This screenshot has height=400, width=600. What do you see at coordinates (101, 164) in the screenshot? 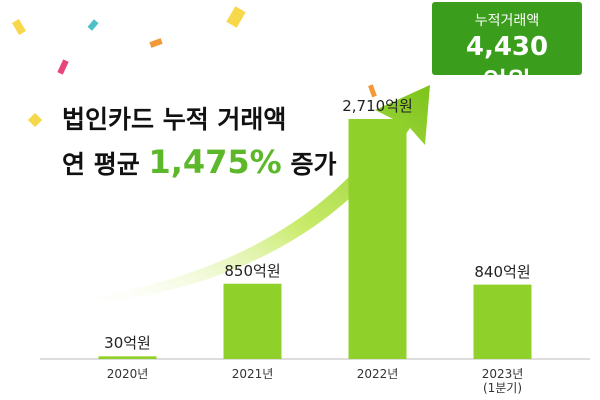
I see `subtitle-prefix: 연 평균` at bounding box center [101, 164].